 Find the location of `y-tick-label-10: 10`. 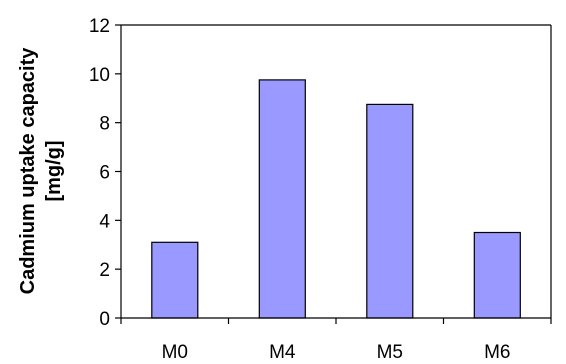

y-tick-label-10: 10 is located at coordinates (99, 75).